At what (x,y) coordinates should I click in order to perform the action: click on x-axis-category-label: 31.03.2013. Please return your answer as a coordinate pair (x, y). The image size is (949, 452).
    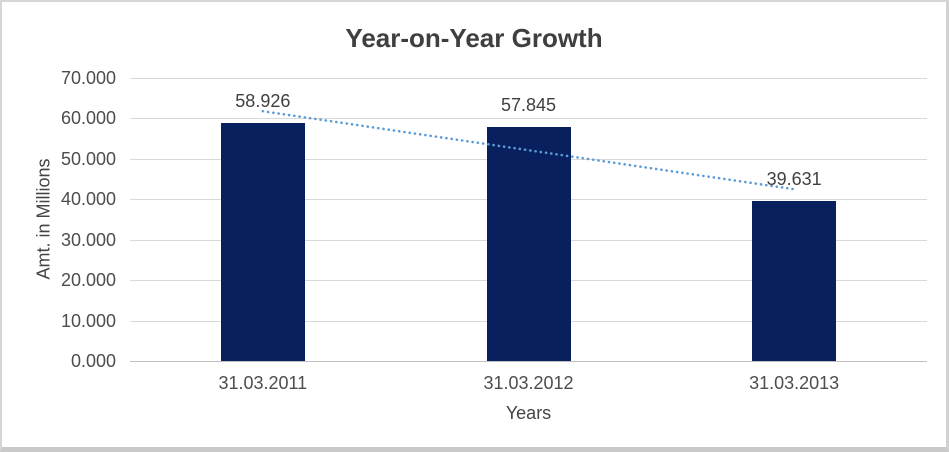
    Looking at the image, I should click on (794, 383).